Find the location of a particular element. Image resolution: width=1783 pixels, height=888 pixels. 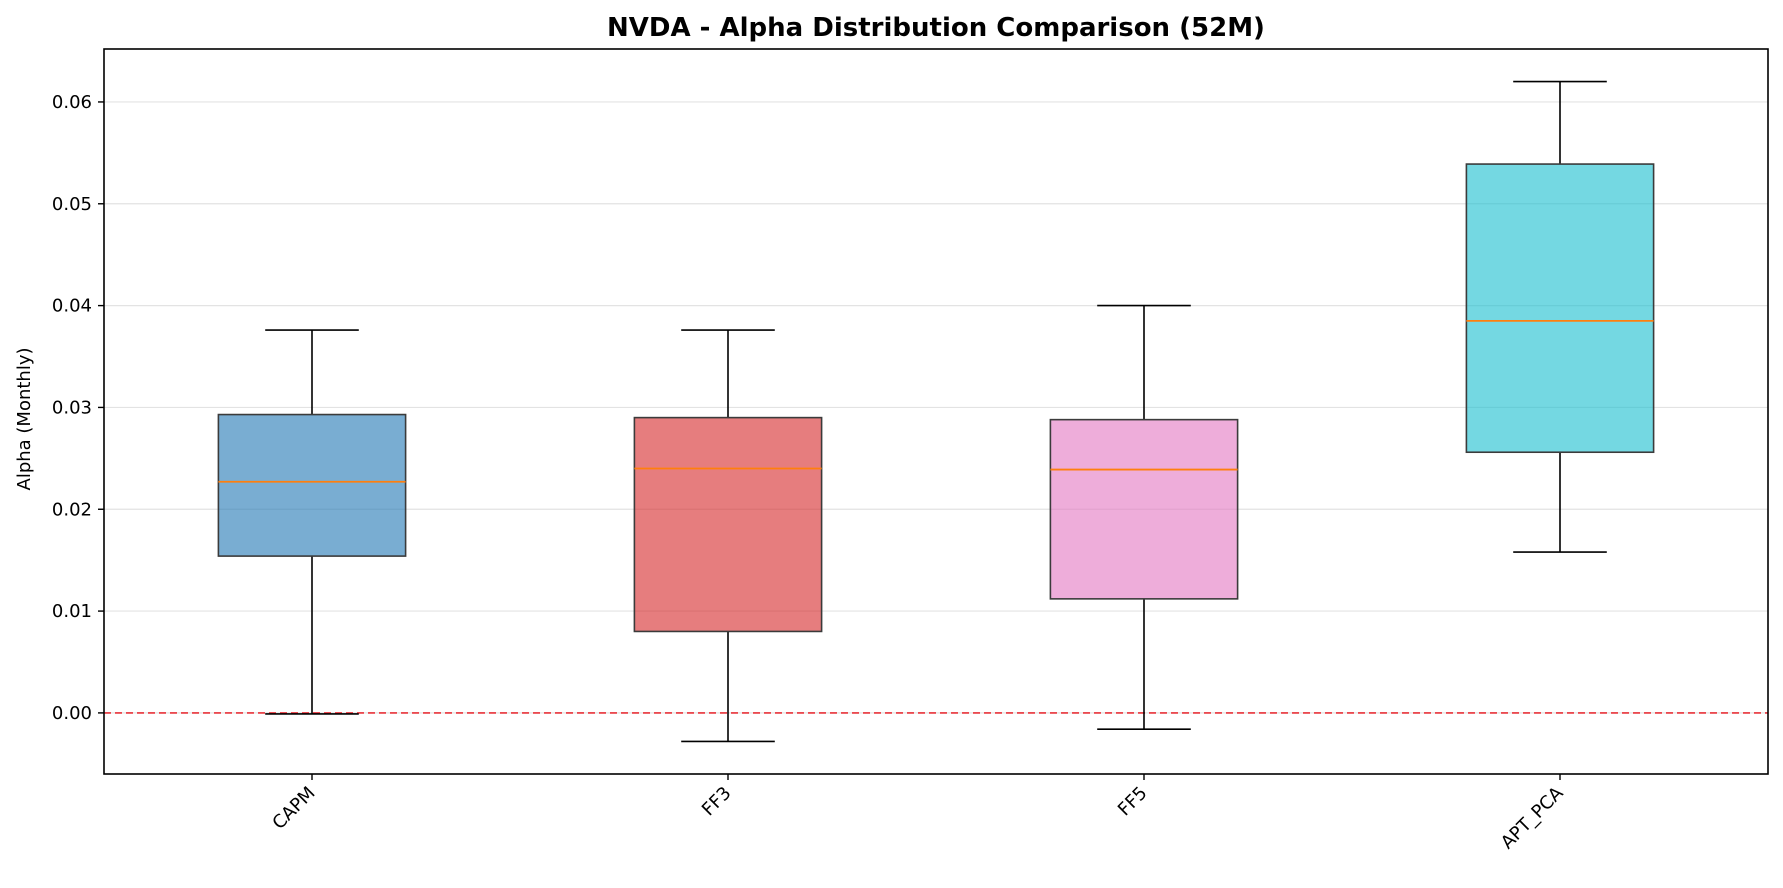

box-capm is located at coordinates (312, 522).